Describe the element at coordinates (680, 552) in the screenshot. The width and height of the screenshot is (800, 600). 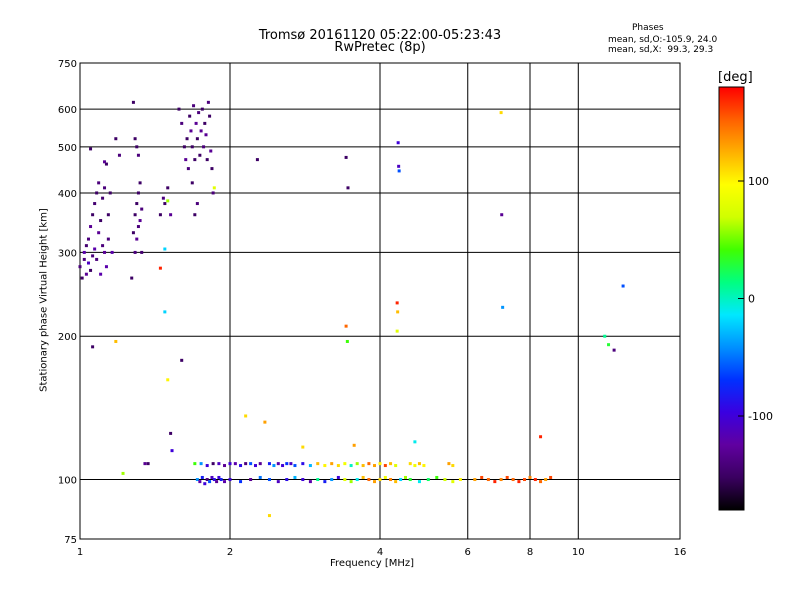
I see `x-tick-label: 16` at that location.